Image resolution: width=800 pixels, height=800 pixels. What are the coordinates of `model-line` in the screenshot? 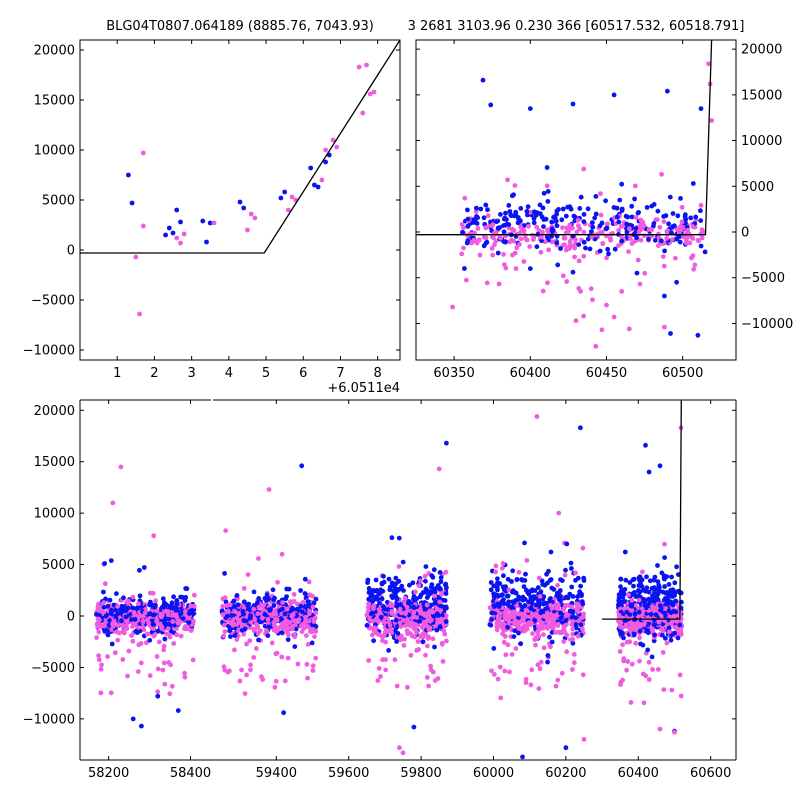 It's located at (564, 138).